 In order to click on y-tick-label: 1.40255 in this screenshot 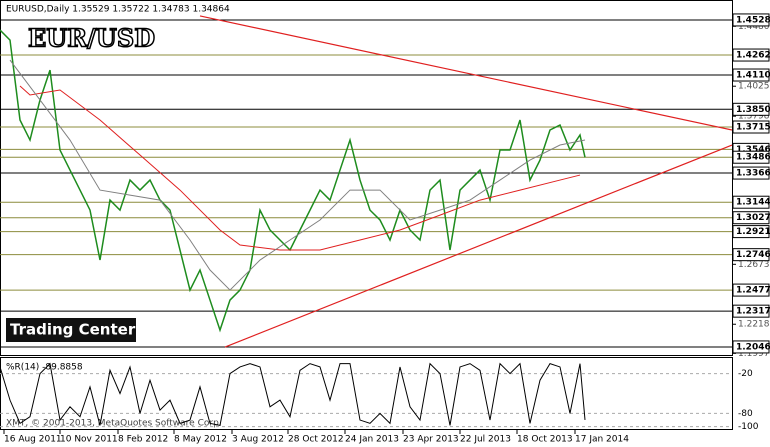, I will do `click(754, 87)`.